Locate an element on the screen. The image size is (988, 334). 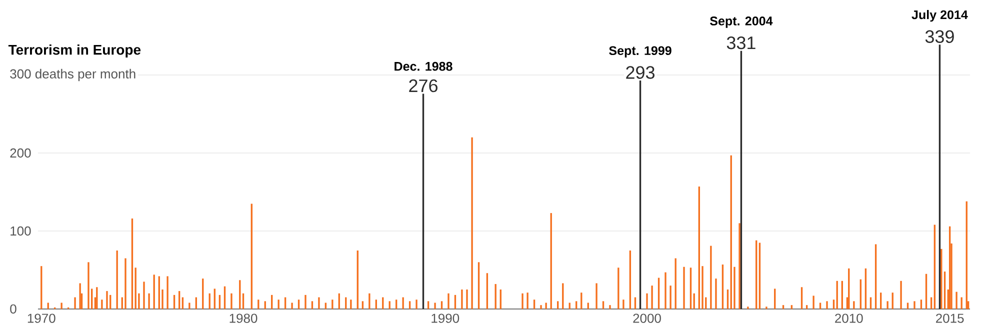
x-tick-label: 1990 is located at coordinates (446, 318).